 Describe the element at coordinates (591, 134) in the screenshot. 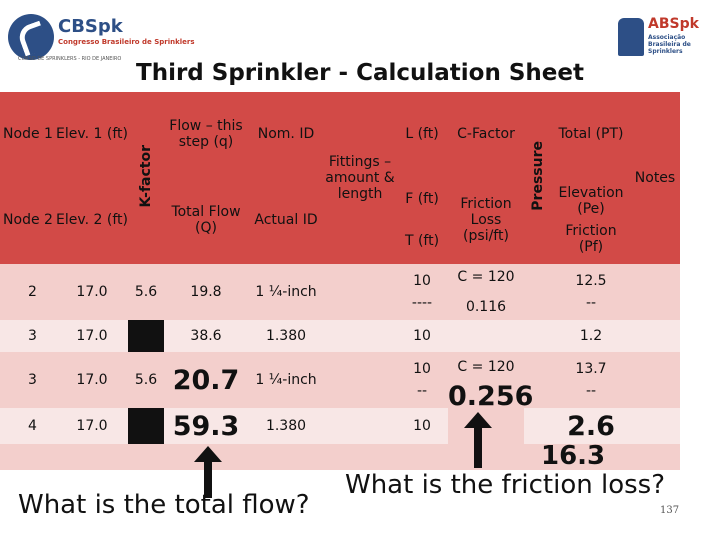

I see `header-total-pt: Total (PT)` at that location.